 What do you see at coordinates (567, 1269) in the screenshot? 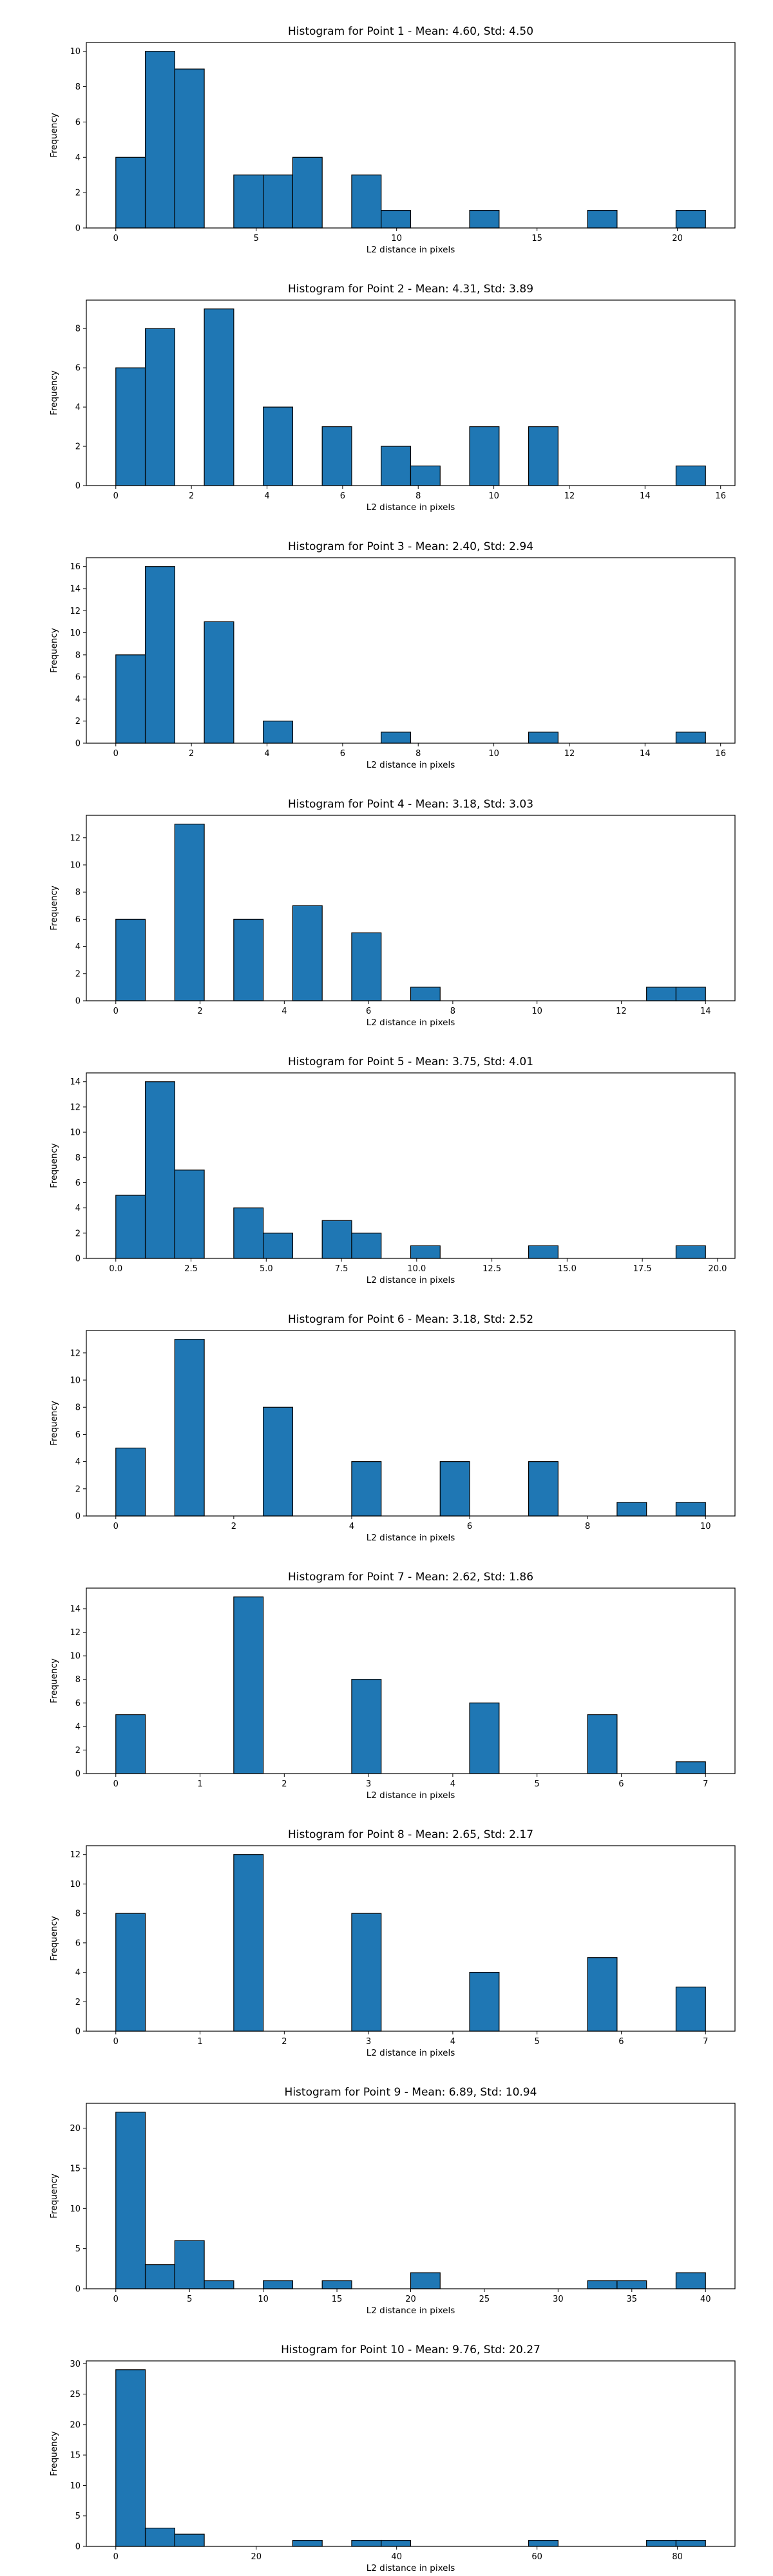
I see `x-tick-label: 15.0` at bounding box center [567, 1269].